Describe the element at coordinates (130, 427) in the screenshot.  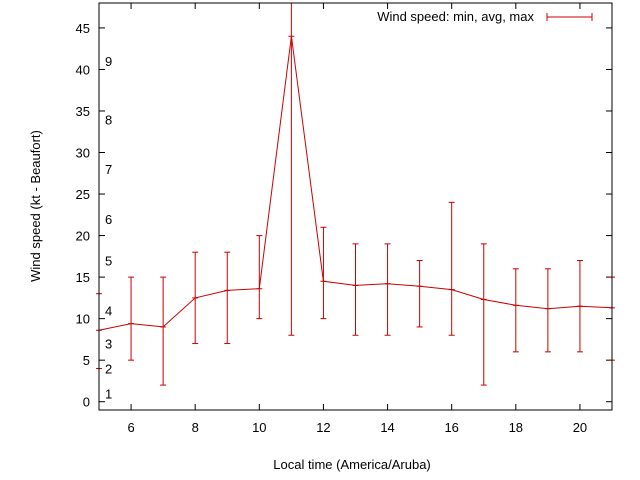
I see `x-tick-label: 6` at that location.